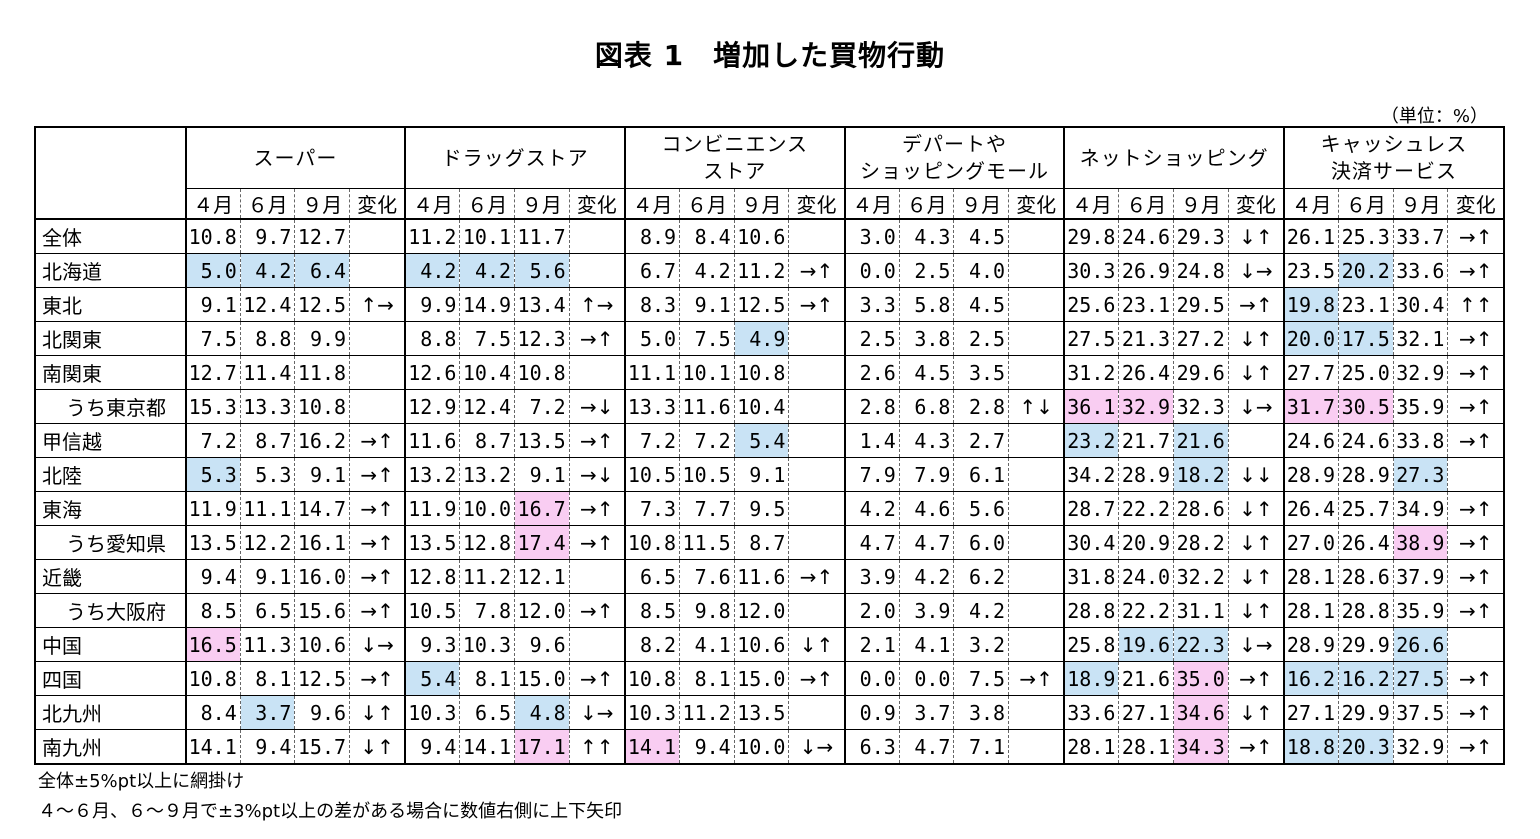 This screenshot has height=839, width=1540. What do you see at coordinates (981, 236) in the screenshot?
I see `value-cell: 4.5` at bounding box center [981, 236].